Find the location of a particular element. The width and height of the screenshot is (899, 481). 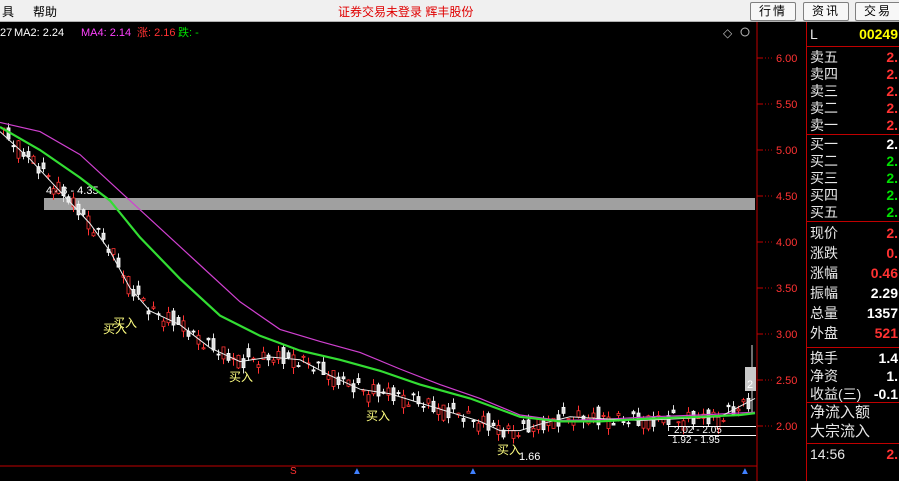

ask-label: 卖二 is located at coordinates (824, 108).